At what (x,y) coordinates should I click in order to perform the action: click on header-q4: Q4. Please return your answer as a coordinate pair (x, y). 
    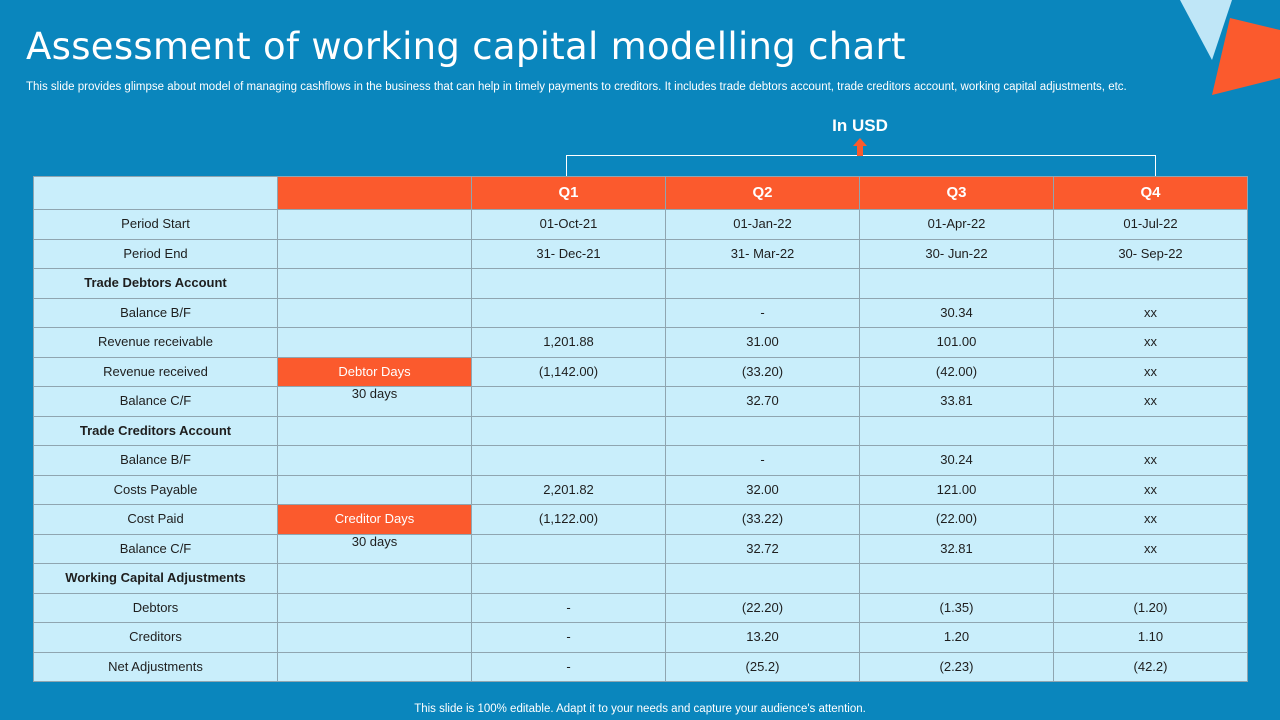
    Looking at the image, I should click on (1150, 193).